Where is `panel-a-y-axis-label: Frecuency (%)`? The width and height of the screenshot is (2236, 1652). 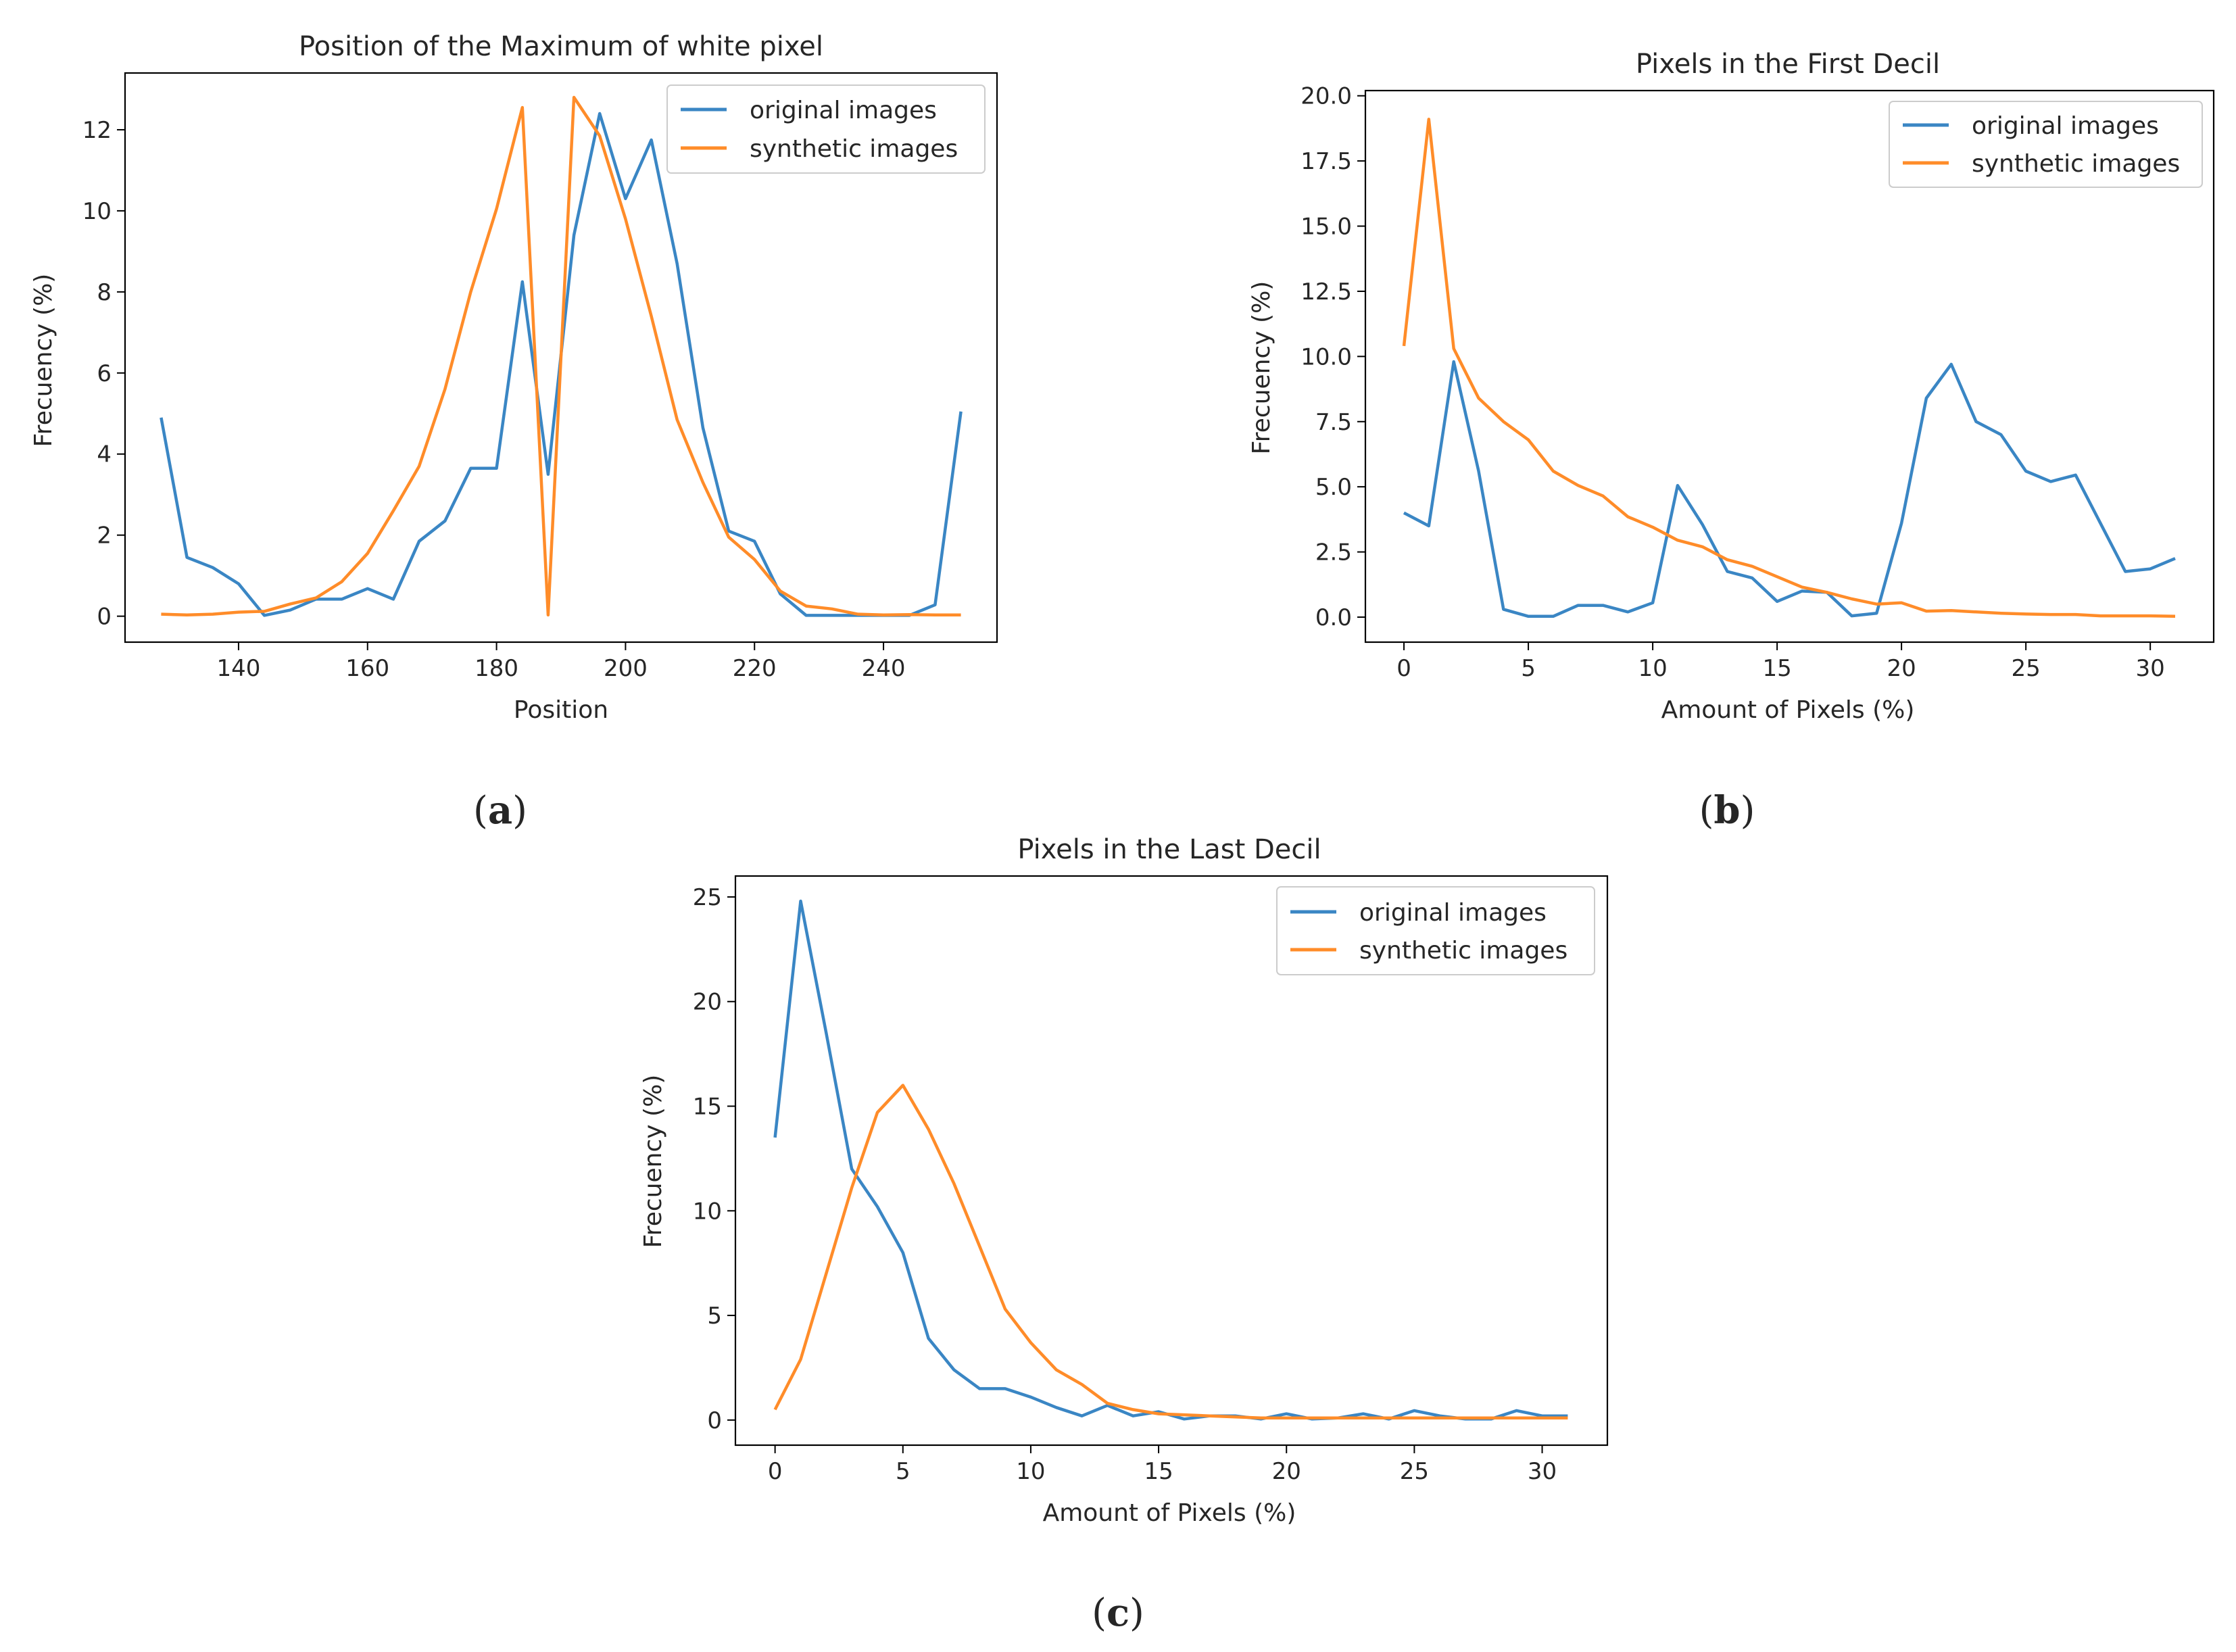 panel-a-y-axis-label: Frecuency (%) is located at coordinates (44, 360).